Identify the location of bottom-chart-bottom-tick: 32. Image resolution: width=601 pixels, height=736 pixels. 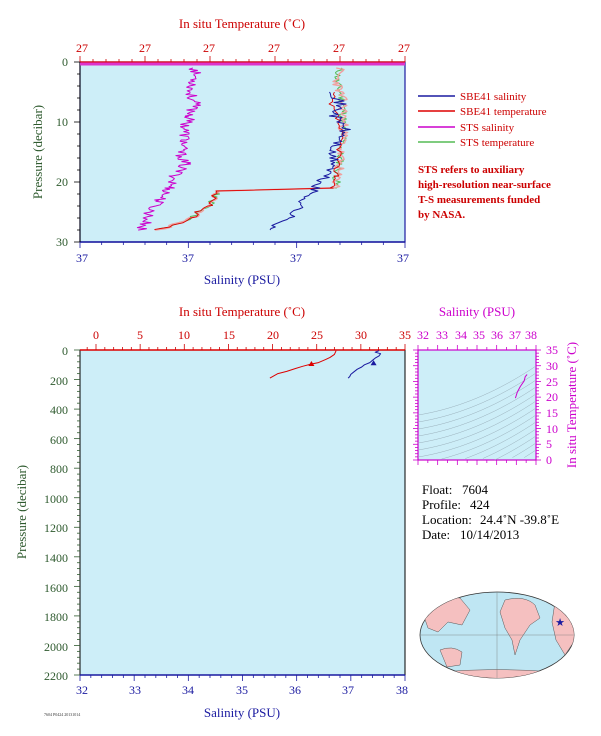
(82, 690).